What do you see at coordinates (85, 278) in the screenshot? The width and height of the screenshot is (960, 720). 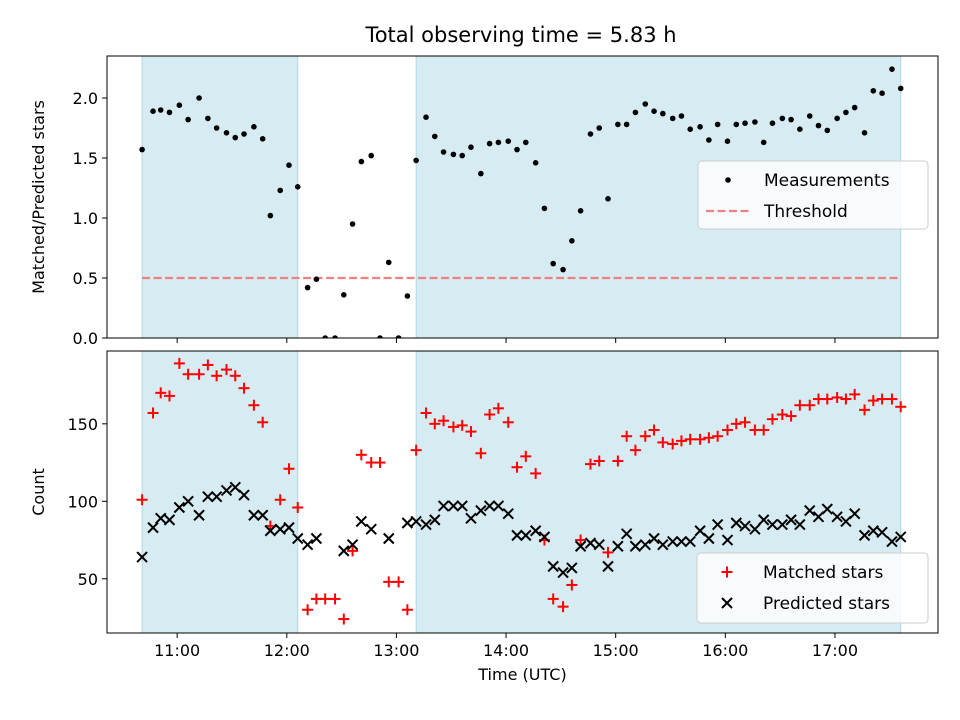 I see `y-tick-label: 0.5` at bounding box center [85, 278].